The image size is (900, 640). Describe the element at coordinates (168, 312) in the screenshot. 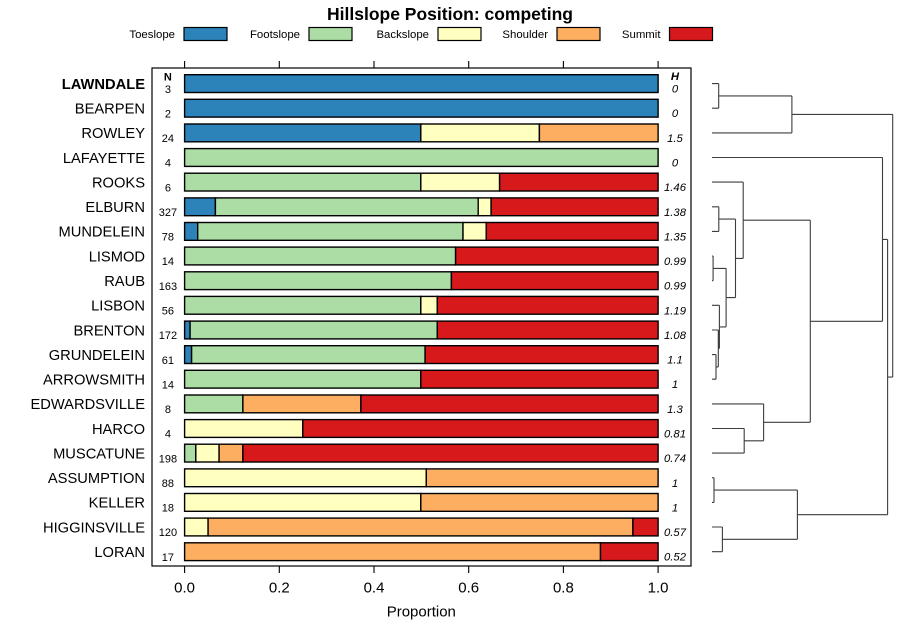

I see `svg-text: 56` at that location.